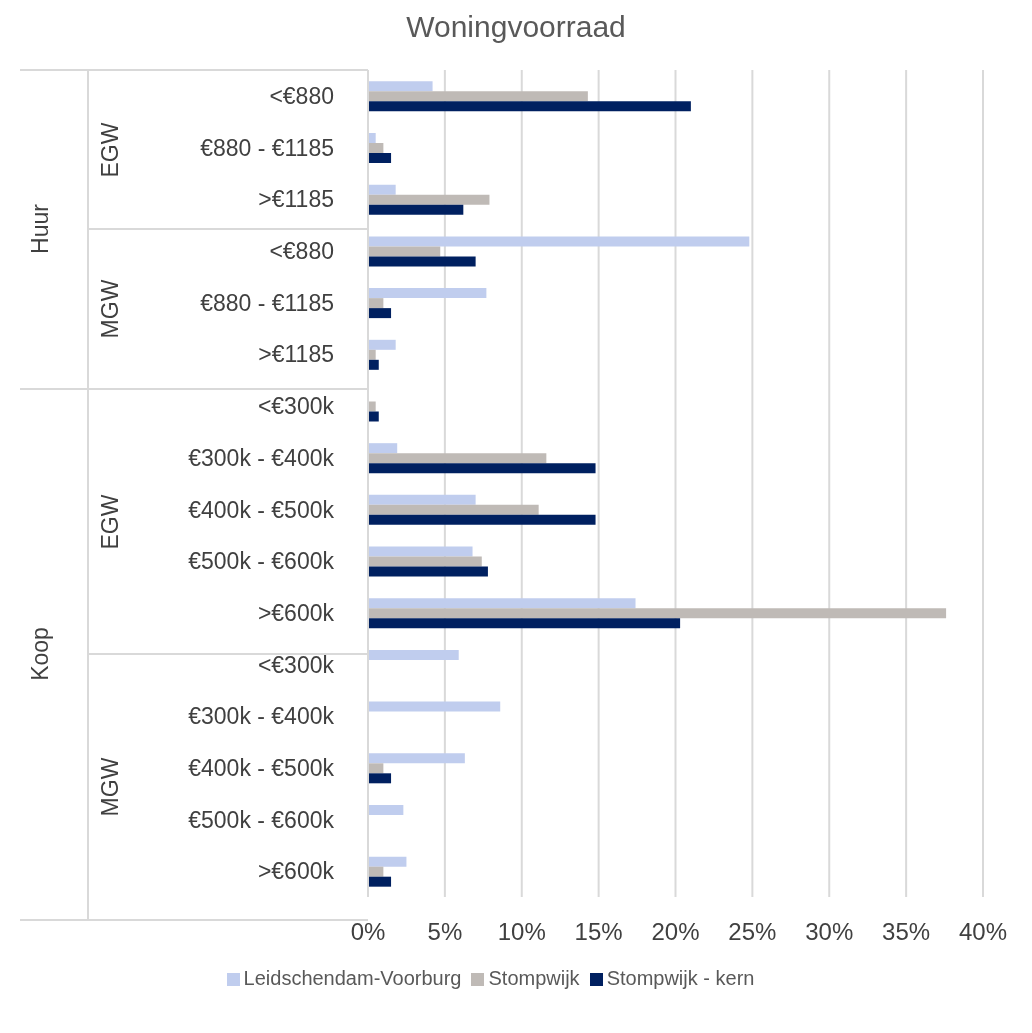 The height and width of the screenshot is (1033, 1032). Describe the element at coordinates (40, 230) in the screenshot. I see `text: Huur` at that location.